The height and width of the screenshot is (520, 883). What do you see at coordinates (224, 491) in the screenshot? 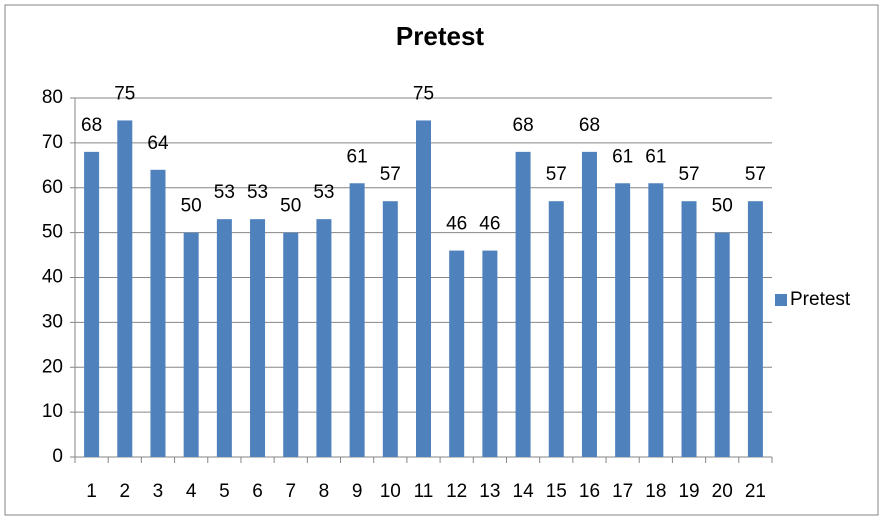
I see `x-tick-label: 5` at bounding box center [224, 491].